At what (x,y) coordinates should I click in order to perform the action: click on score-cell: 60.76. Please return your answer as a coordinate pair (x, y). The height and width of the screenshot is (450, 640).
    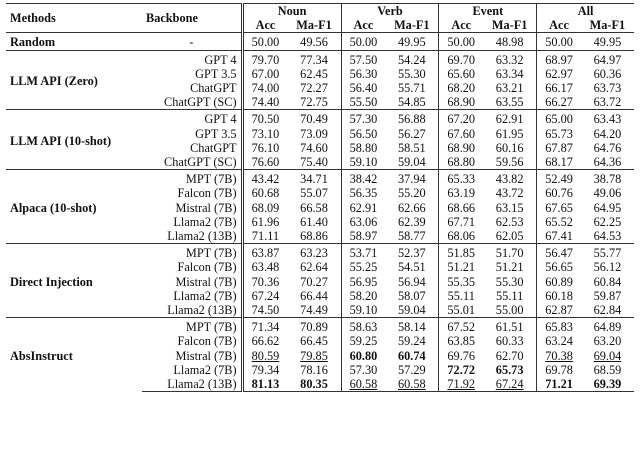
    Looking at the image, I should click on (558, 193).